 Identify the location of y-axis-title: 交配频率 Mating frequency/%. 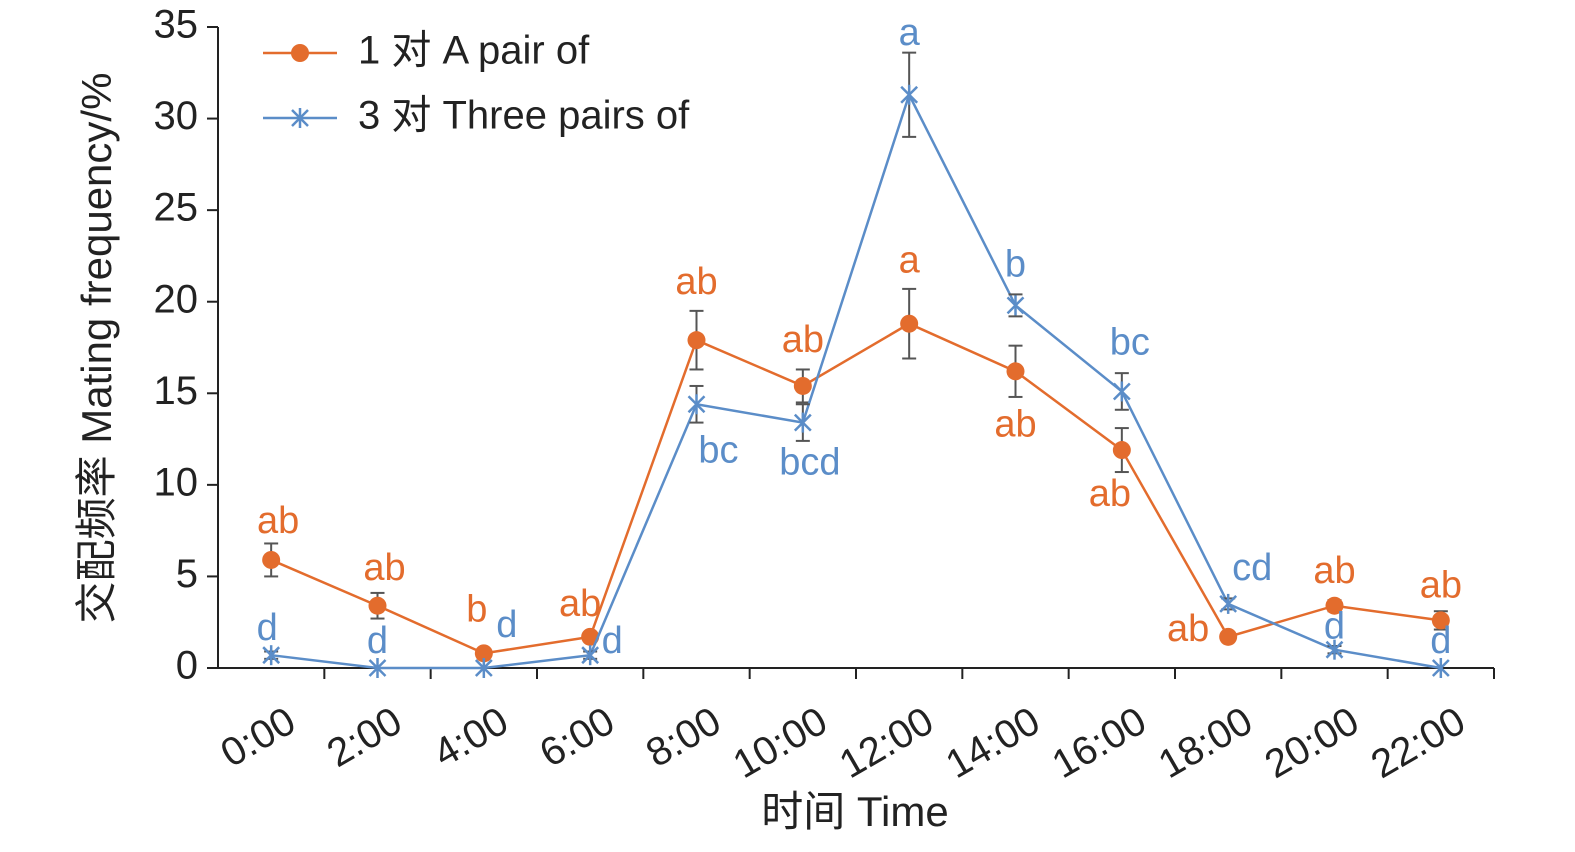
(96, 348).